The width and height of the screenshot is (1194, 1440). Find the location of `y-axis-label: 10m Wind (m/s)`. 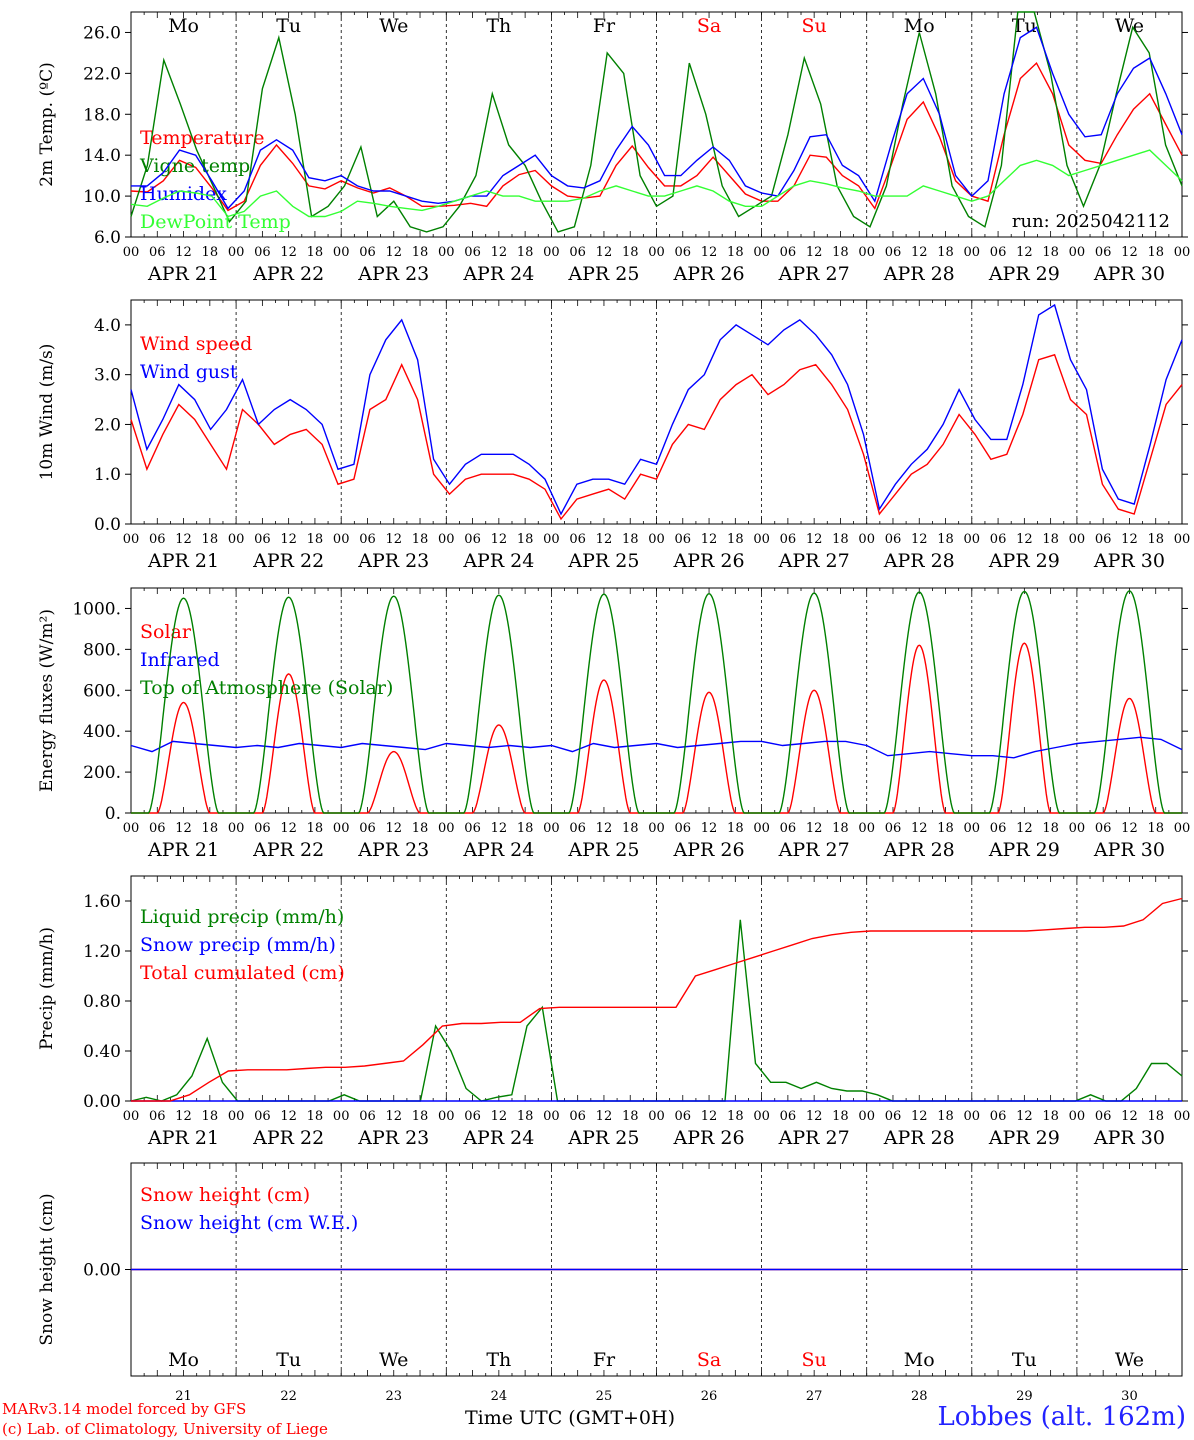

y-axis-label: 10m Wind (m/s) is located at coordinates (47, 412).